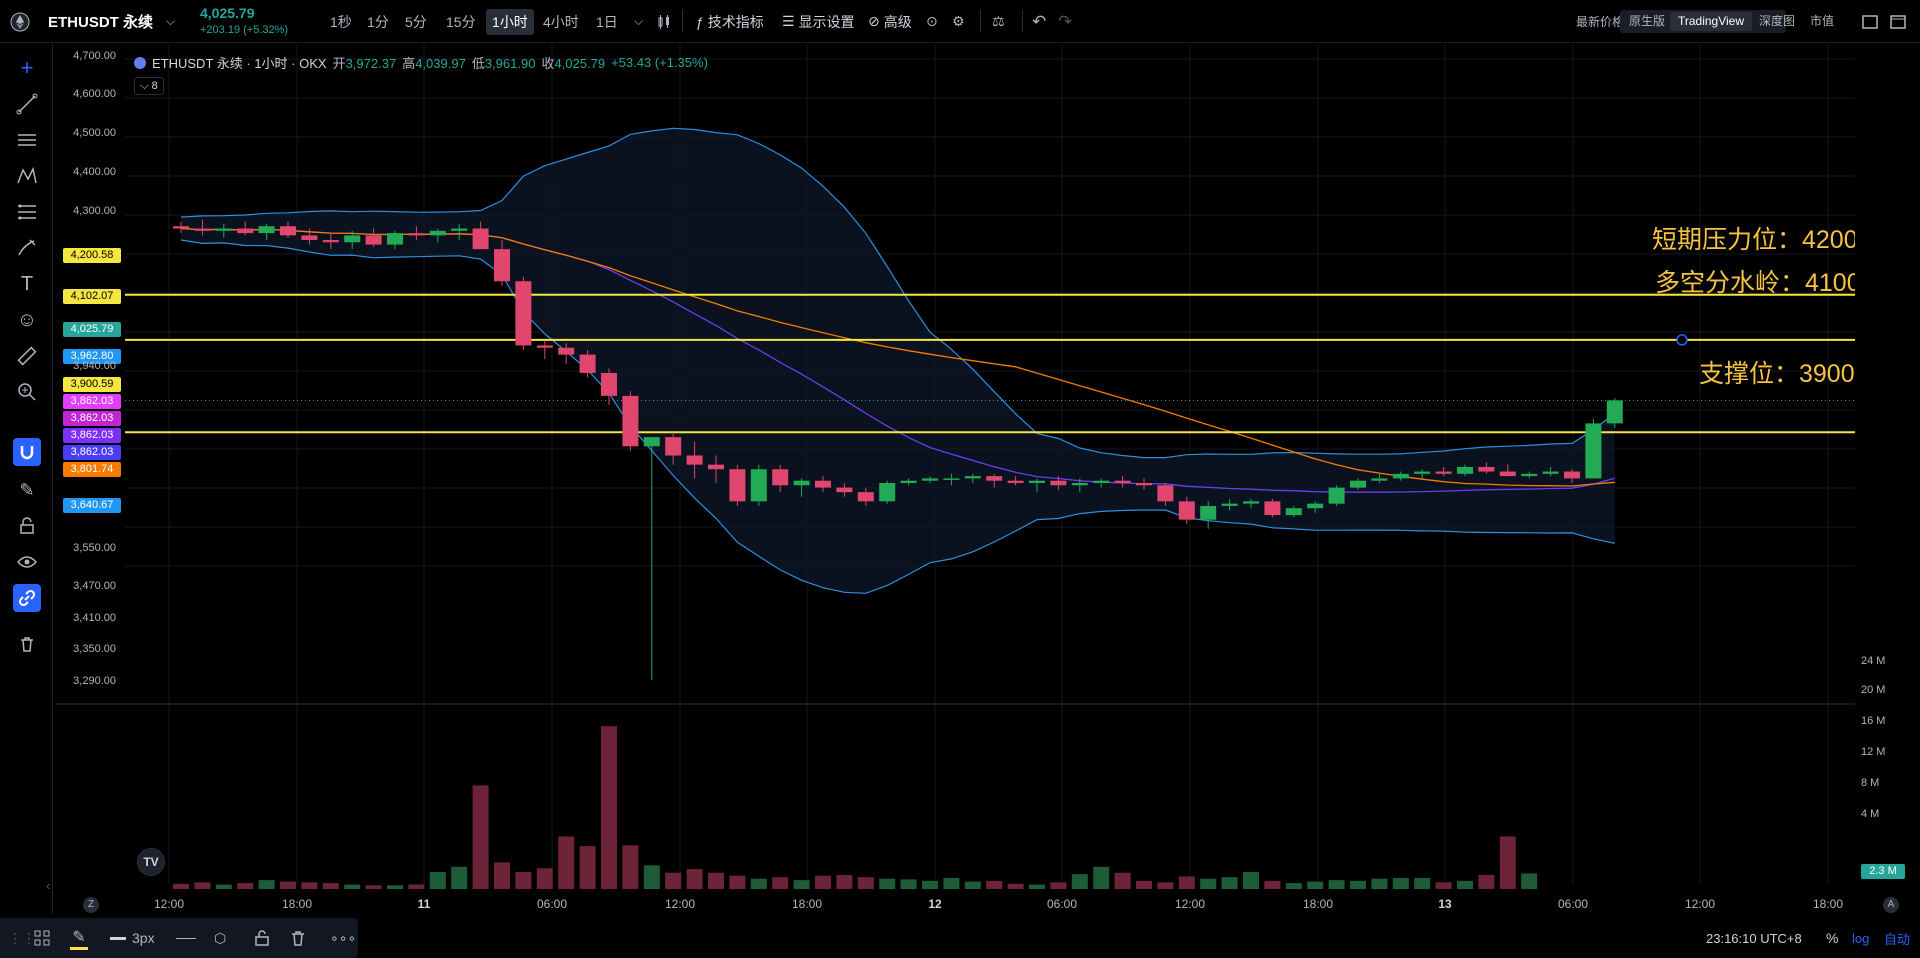 The height and width of the screenshot is (958, 1920). What do you see at coordinates (1887, 479) in the screenshot?
I see `volume-axis: 24 M 20 M 16 M 12 M 8 M 4 M 2.3 M A` at bounding box center [1887, 479].